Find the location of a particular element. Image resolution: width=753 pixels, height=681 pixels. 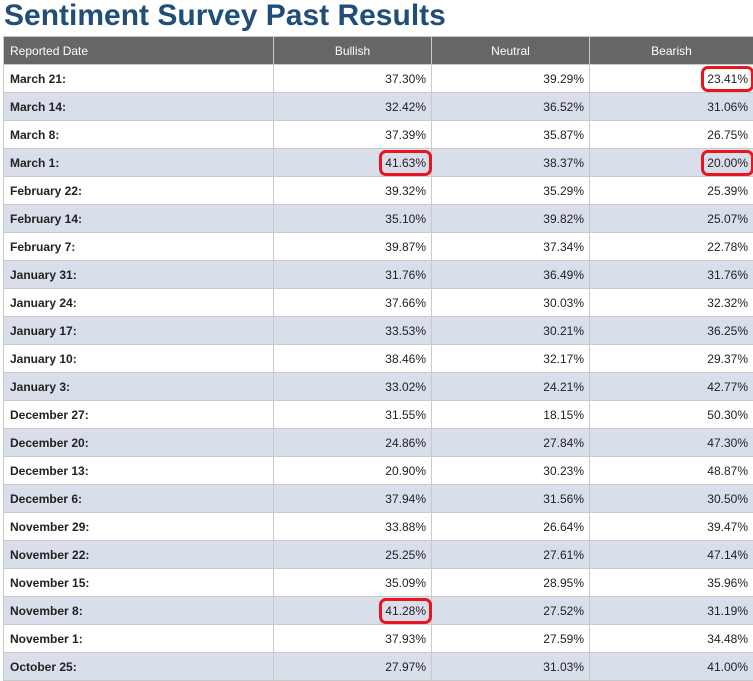

neutral-value: 26.64% is located at coordinates (563, 527).